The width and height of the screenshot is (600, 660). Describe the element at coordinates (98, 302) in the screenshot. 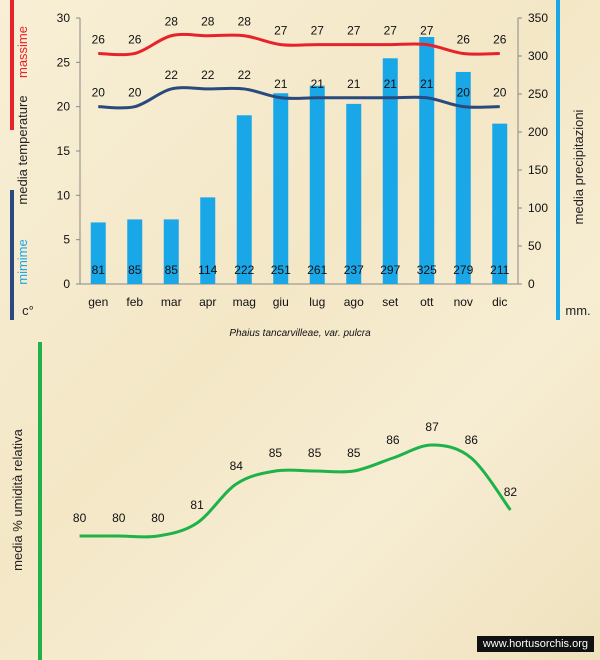

I see `x-tick-label: gen` at that location.